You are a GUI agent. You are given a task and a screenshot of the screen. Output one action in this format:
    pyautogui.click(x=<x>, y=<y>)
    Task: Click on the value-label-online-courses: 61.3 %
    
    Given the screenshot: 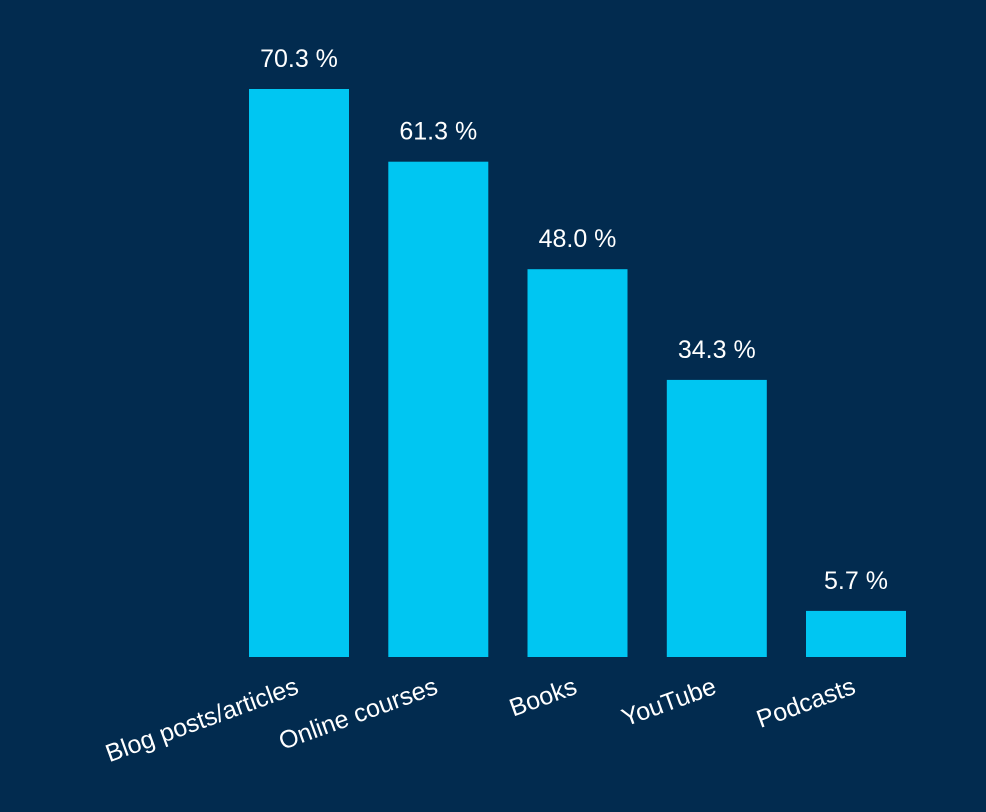 What is the action you would take?
    pyautogui.click(x=438, y=132)
    